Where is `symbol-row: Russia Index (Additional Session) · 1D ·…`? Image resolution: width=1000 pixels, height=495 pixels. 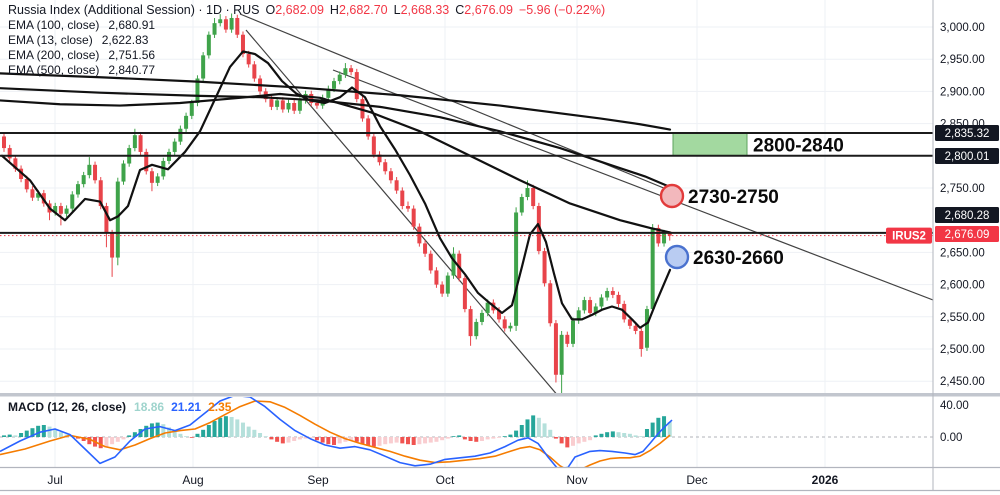 symbol-row: Russia Index (Additional Session) · 1D ·… is located at coordinates (306, 10).